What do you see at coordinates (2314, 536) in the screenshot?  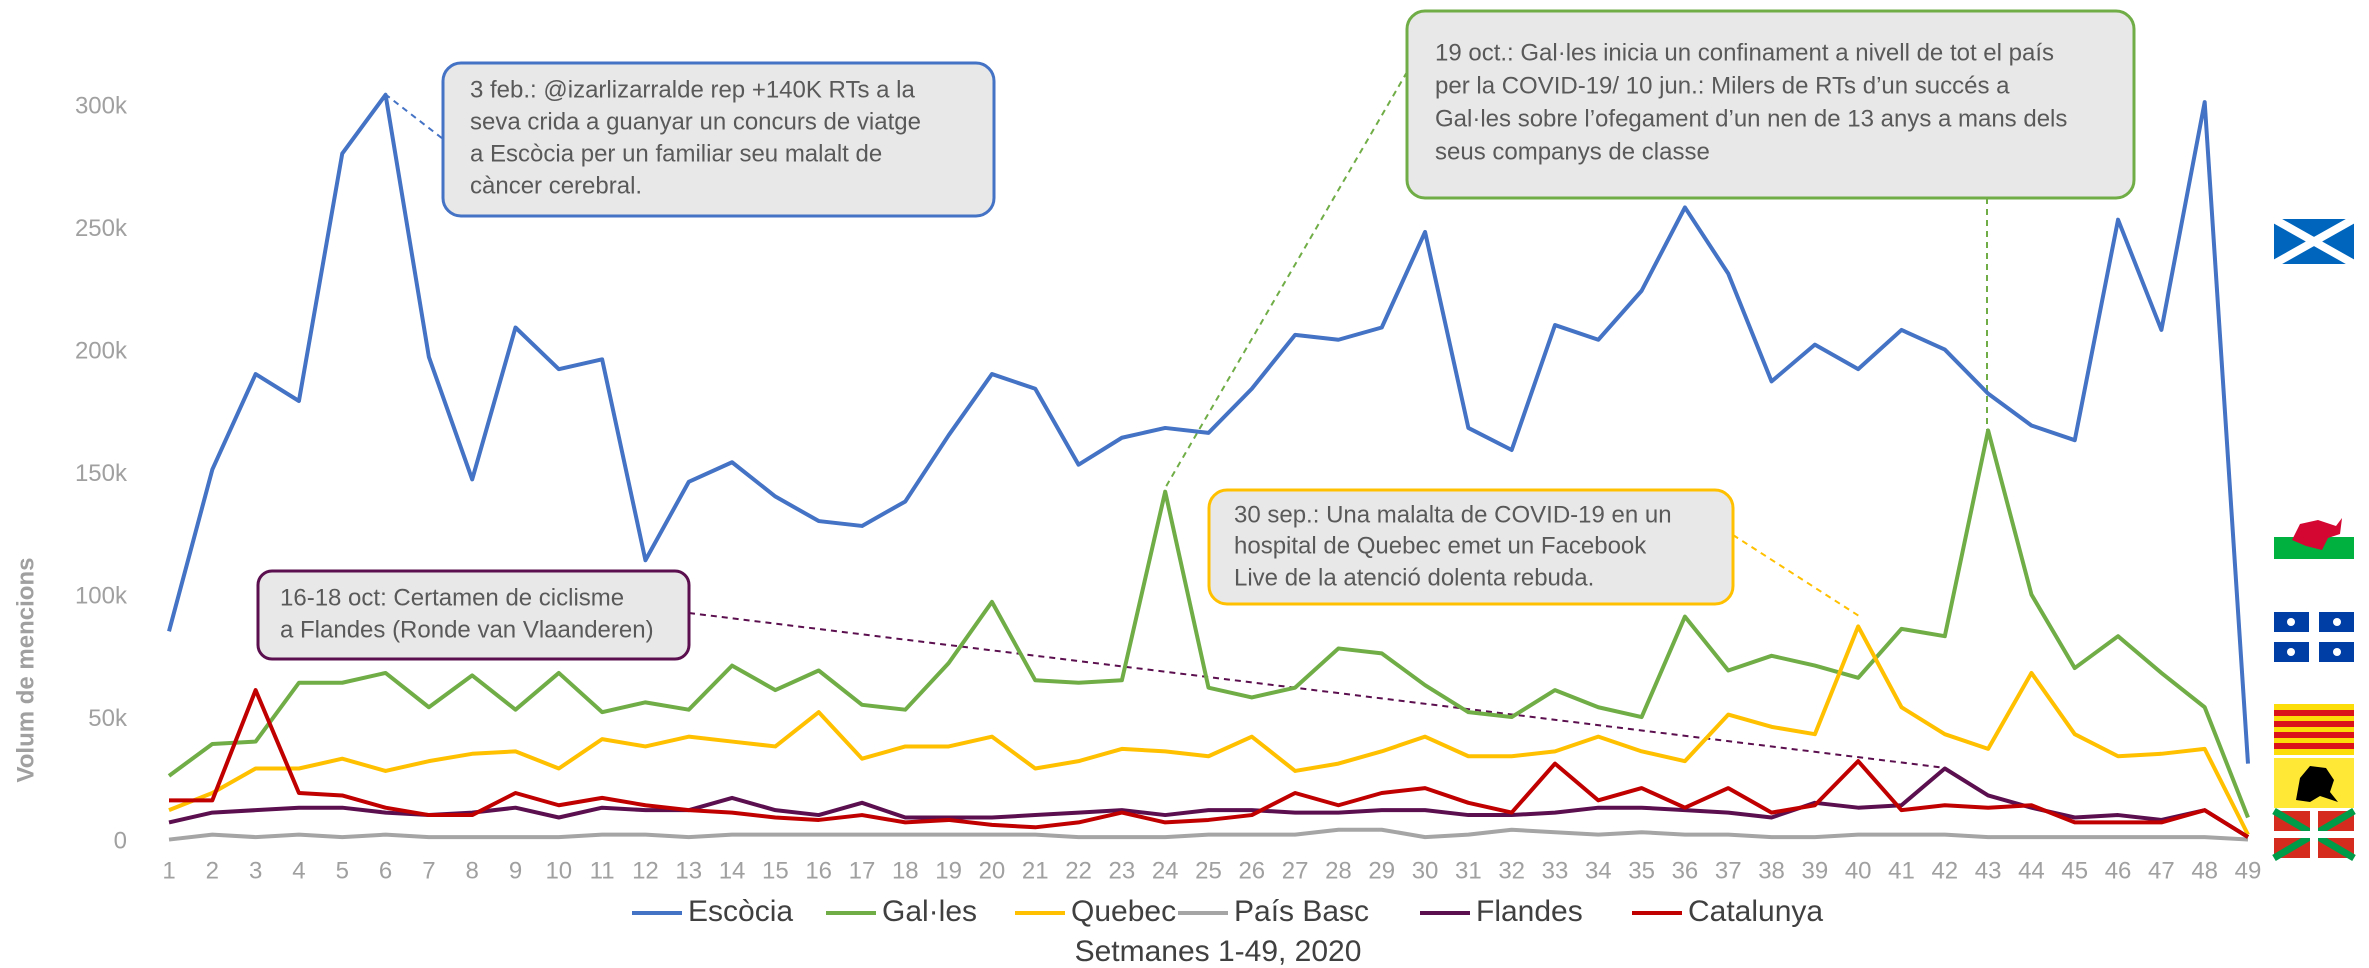 I see `flag-wales` at bounding box center [2314, 536].